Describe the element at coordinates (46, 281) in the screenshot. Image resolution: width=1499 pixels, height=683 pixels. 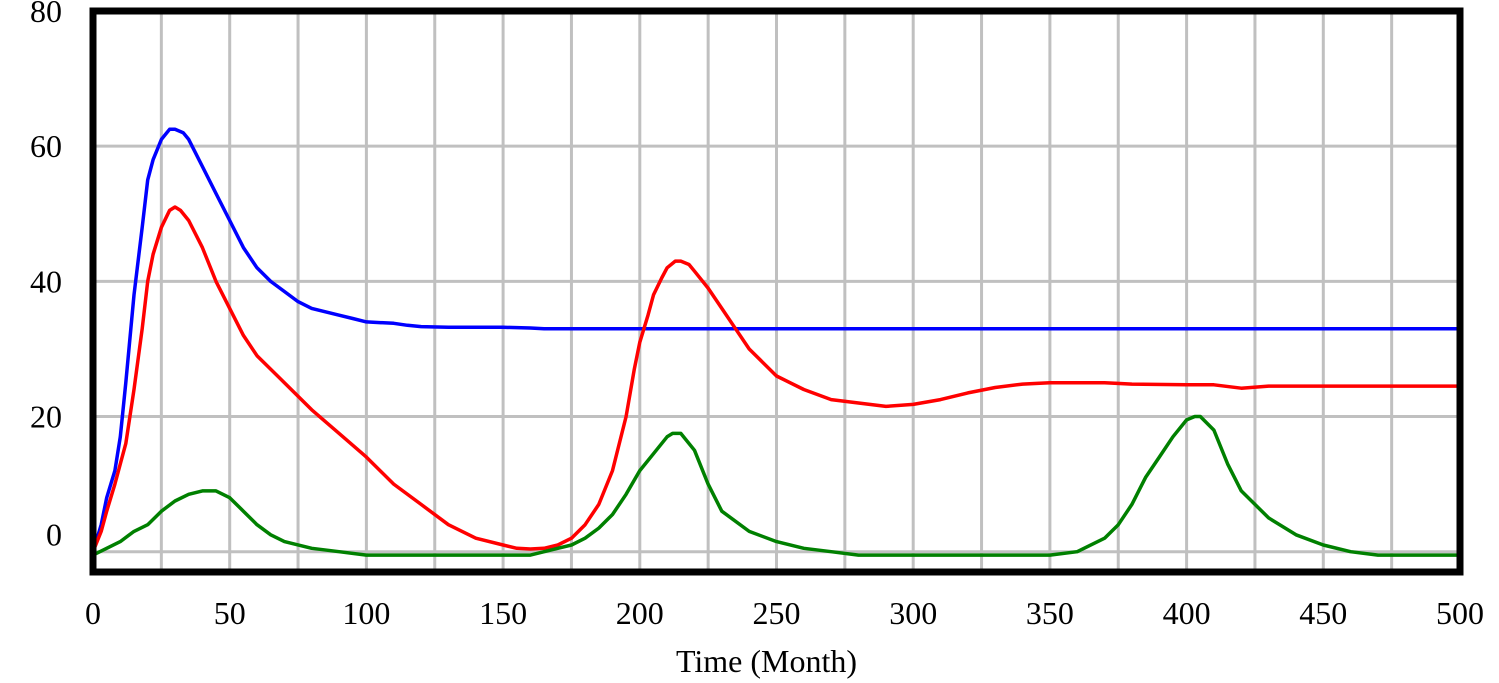
I see `y-tick-label: 40` at that location.